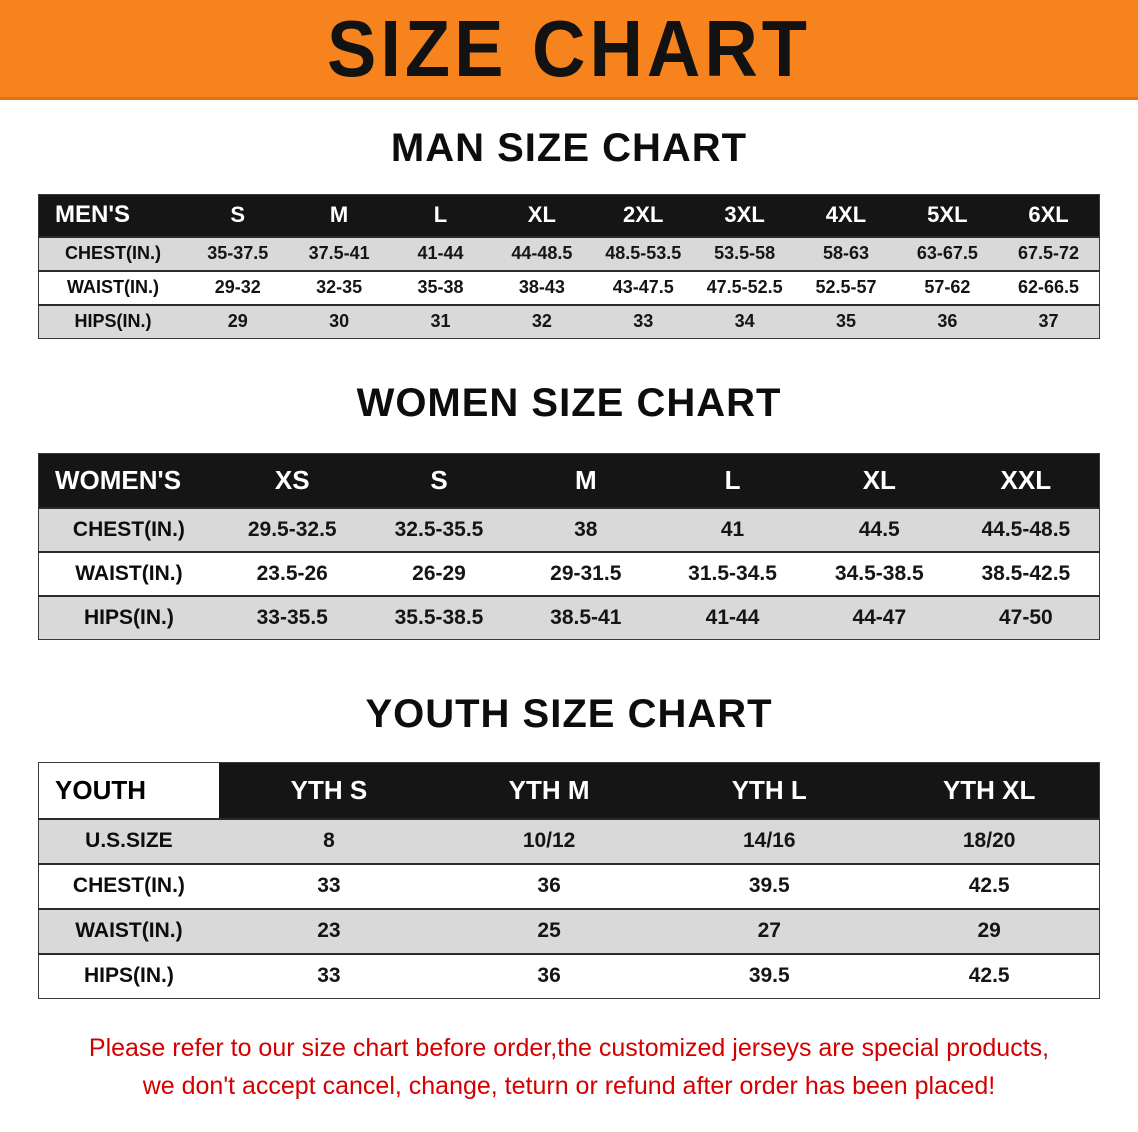 This screenshot has height=1132, width=1138. What do you see at coordinates (440, 321) in the screenshot?
I see `size-value: 31` at bounding box center [440, 321].